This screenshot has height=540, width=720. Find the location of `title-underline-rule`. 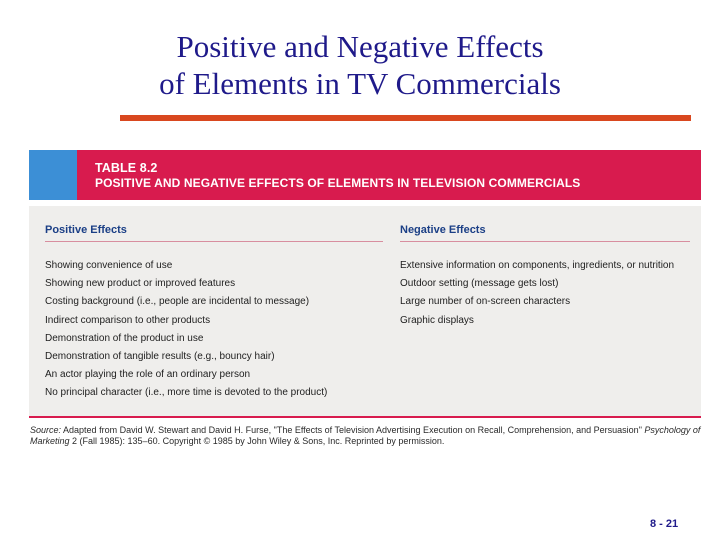

title-underline-rule is located at coordinates (405, 118).